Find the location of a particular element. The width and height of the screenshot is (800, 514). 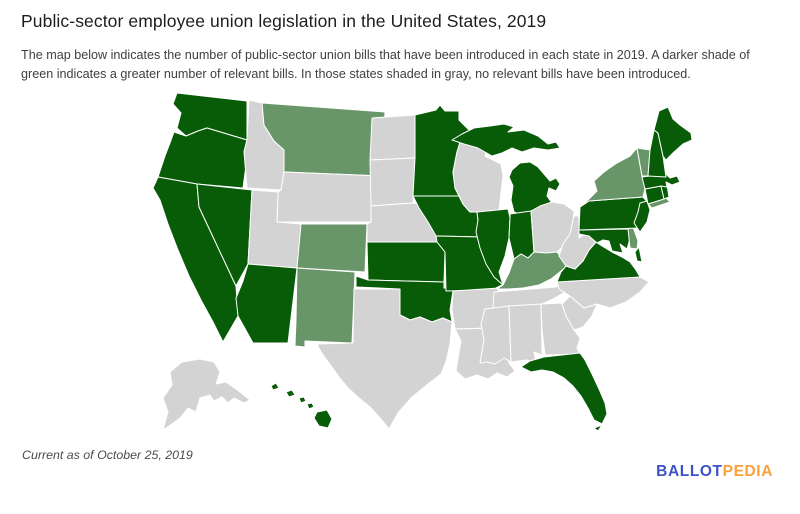

ballotpedia-logo: BALLOTPEDIA is located at coordinates (714, 472).